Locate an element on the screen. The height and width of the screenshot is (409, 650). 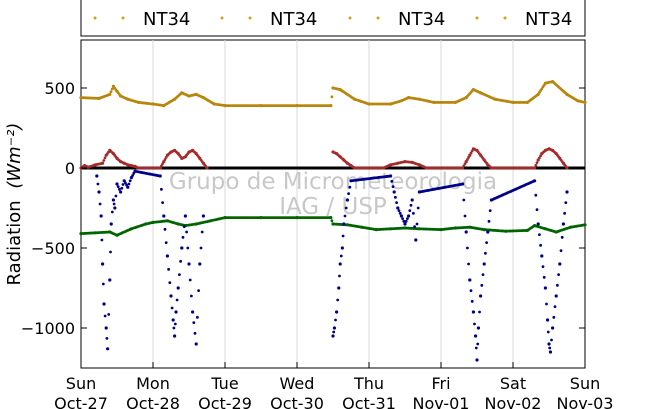
x-tick-label-date: Nov-02 is located at coordinates (513, 401).